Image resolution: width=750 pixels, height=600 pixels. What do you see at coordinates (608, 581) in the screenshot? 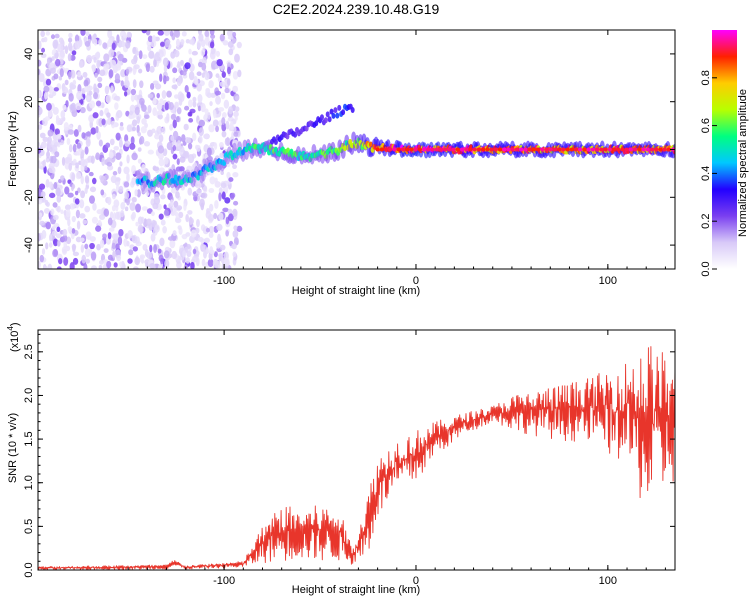
I see `x-tick-label: 100` at bounding box center [608, 581].